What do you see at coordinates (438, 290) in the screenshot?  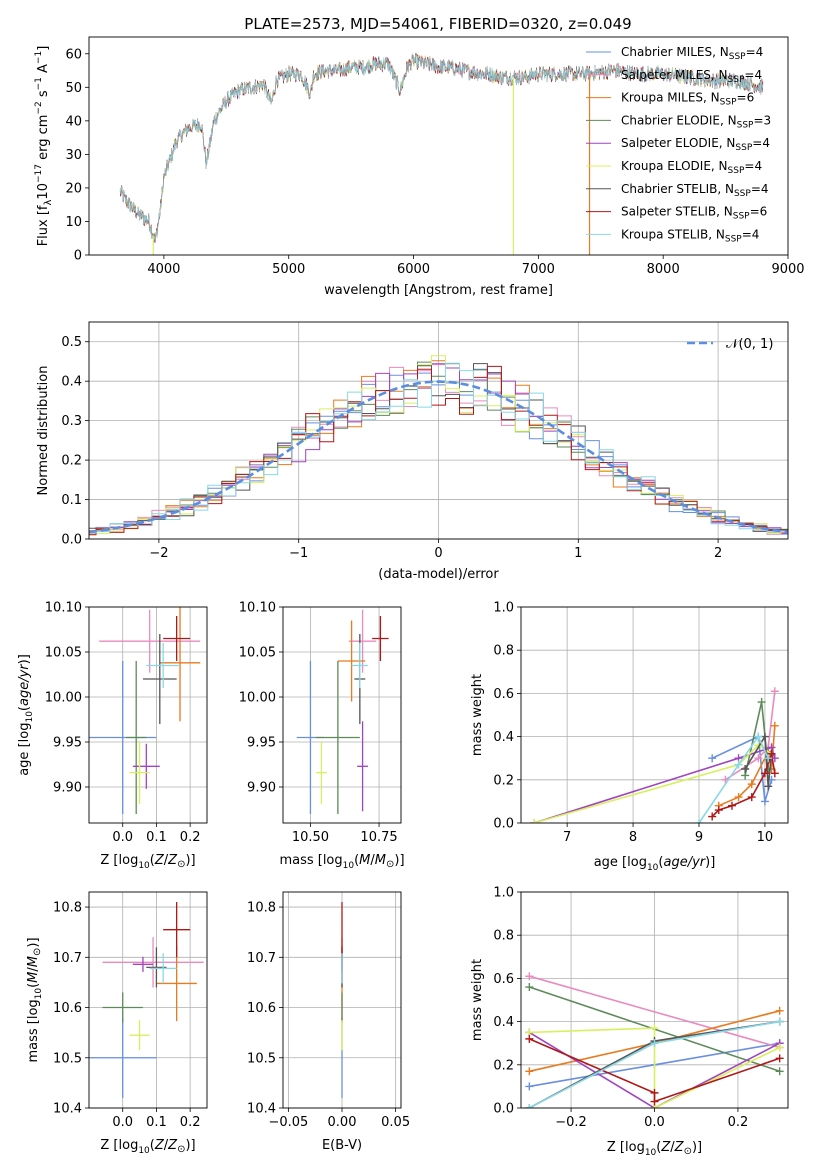 I see `spectrum-xlabel: wavelength [Angstrom, rest frame]` at bounding box center [438, 290].